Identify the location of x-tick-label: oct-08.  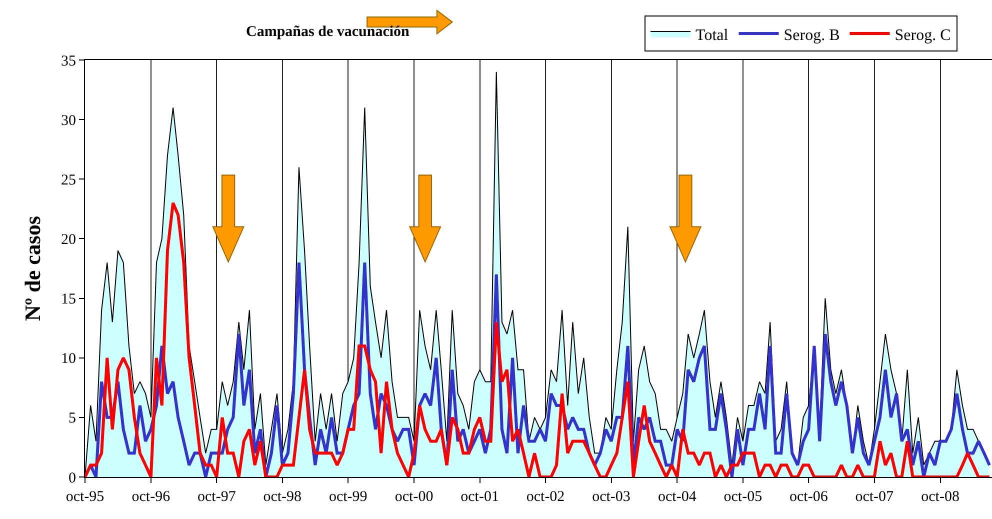
(940, 497).